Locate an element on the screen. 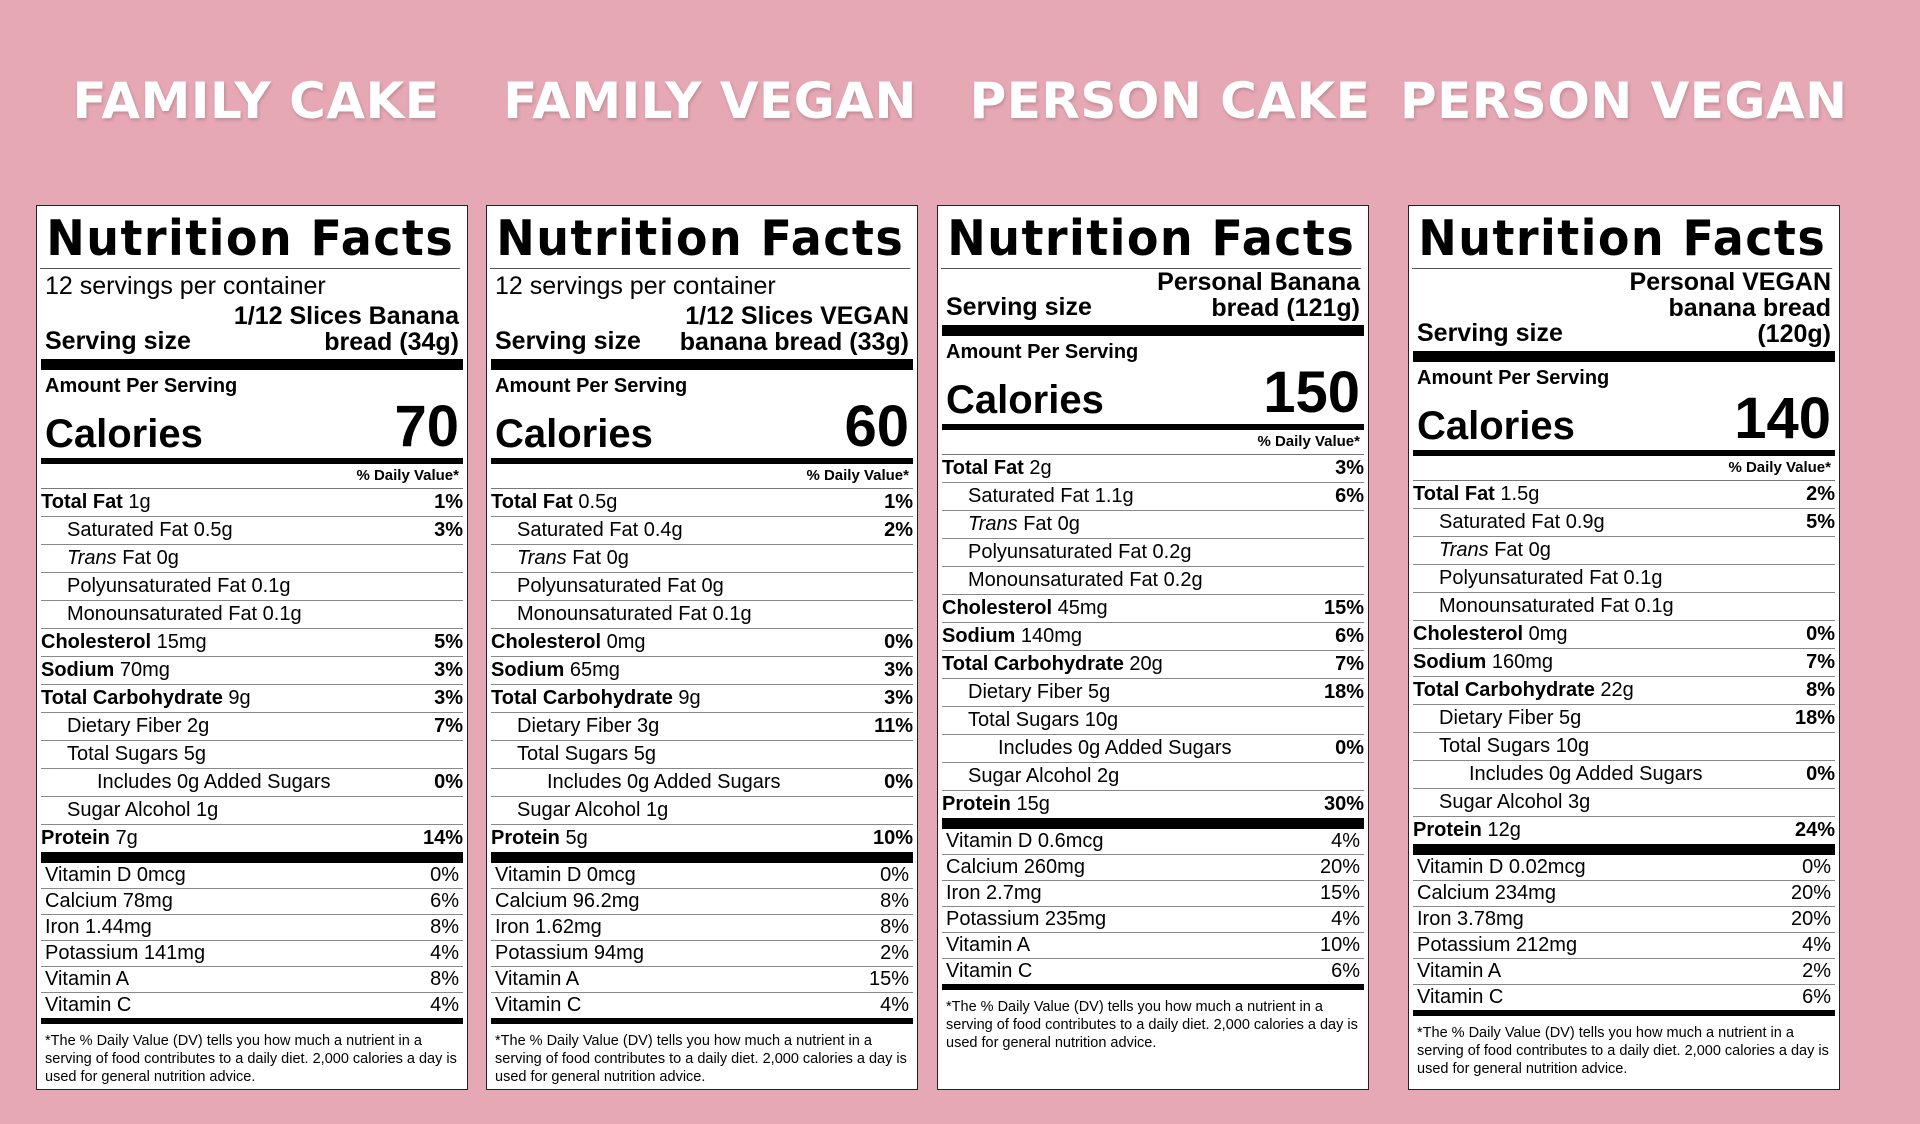 Image resolution: width=1920 pixels, height=1124 pixels. vitamin-daily-value: 4% is located at coordinates (444, 953).